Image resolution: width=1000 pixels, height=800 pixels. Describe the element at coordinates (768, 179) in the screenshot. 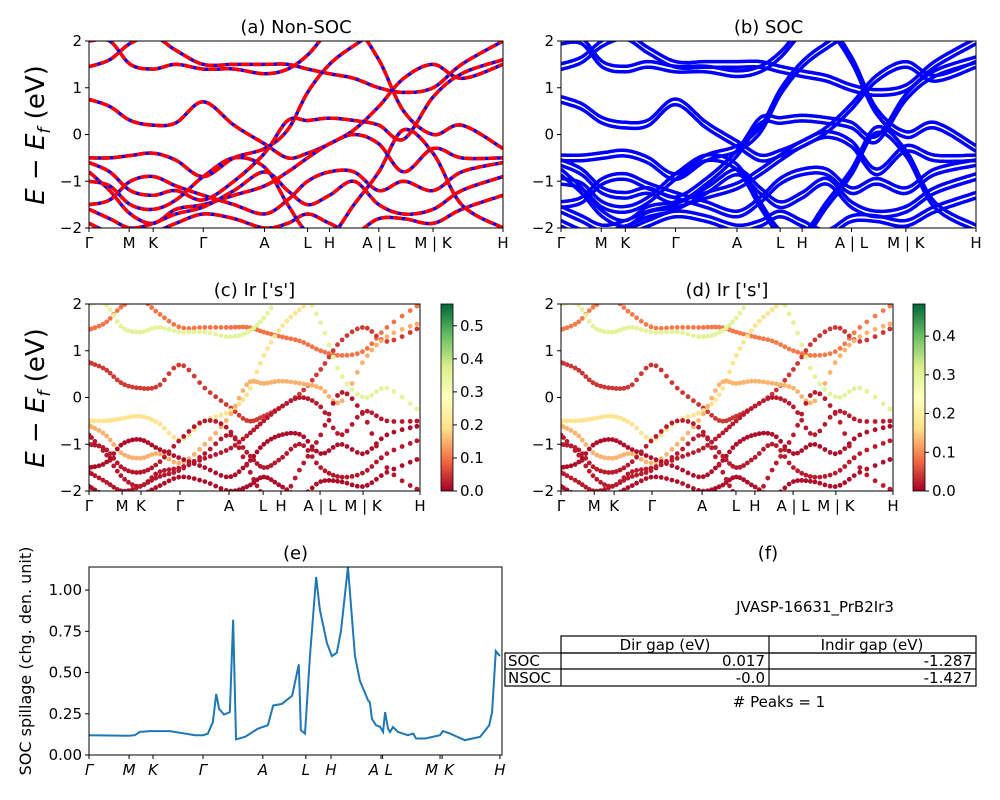

I see `soc-band-line` at that location.